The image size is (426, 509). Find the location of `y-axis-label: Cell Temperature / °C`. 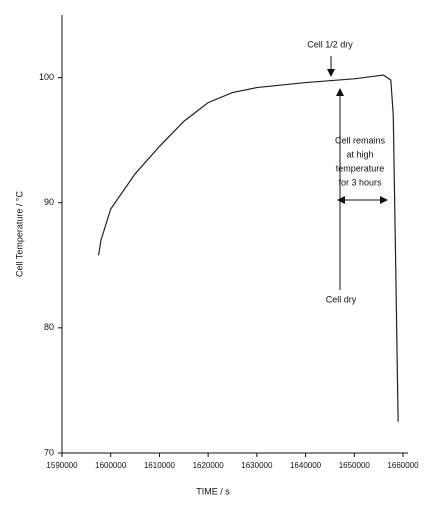

y-axis-label: Cell Temperature / °C is located at coordinates (19, 234).